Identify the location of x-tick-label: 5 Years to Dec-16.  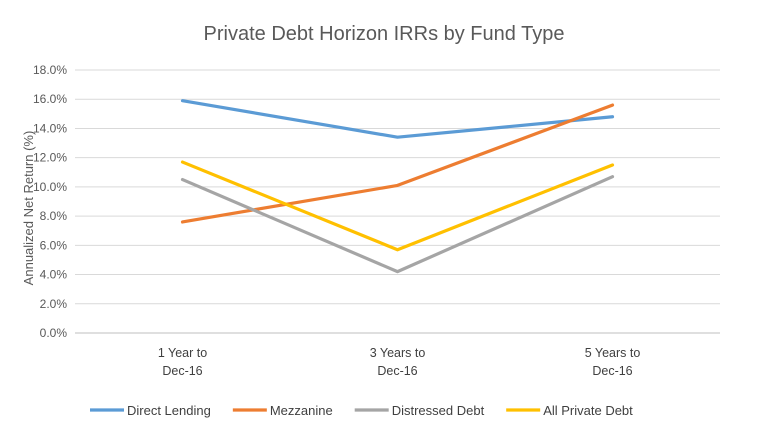
(613, 362).